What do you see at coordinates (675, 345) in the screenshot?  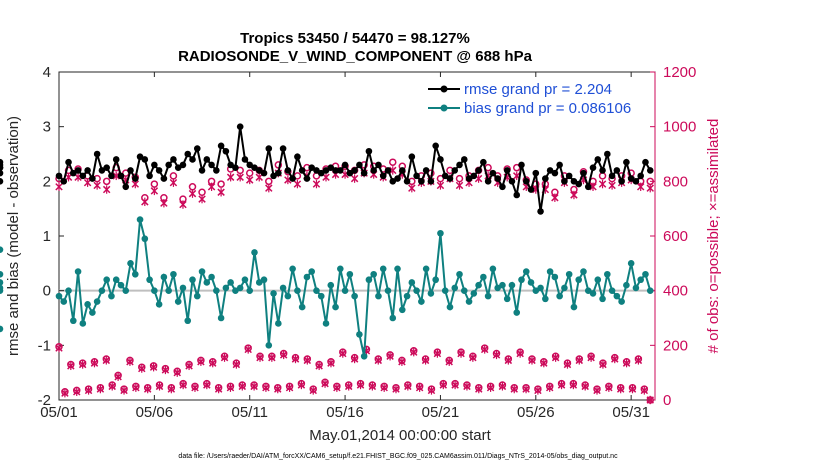 I see `y-right-tick-label: 200` at bounding box center [675, 345].